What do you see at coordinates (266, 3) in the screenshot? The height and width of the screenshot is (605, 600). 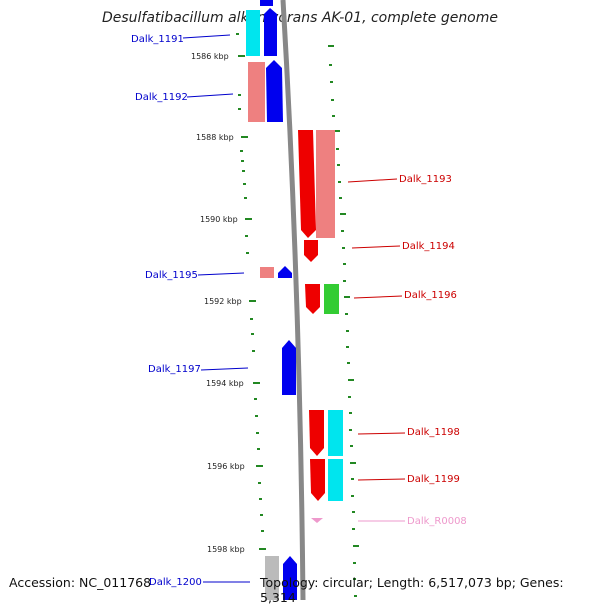 I see `gene-feature-top-forward` at bounding box center [266, 3].